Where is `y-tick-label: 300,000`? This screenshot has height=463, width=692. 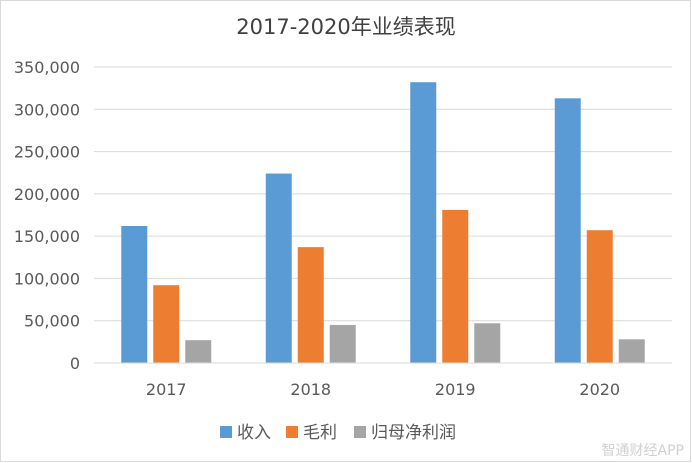 y-tick-label: 300,000 is located at coordinates (47, 109).